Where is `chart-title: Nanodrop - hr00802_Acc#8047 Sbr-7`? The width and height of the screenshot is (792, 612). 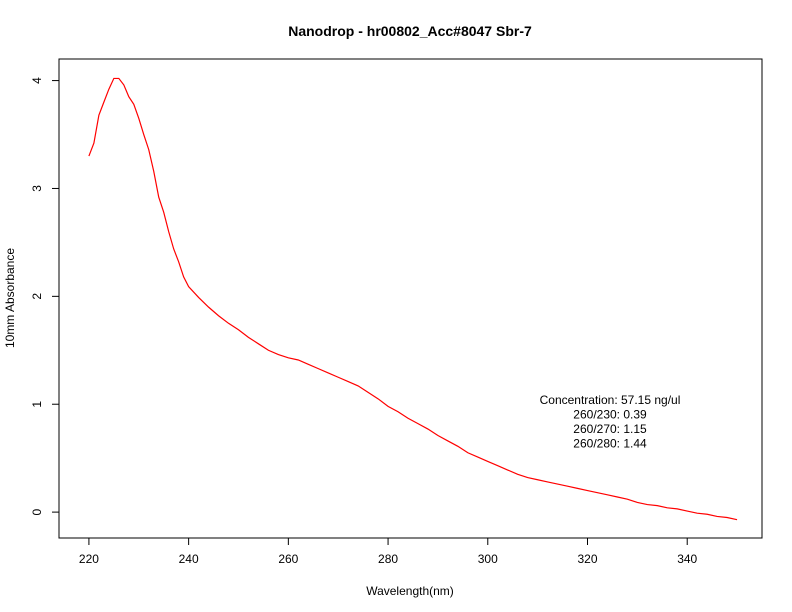
chart-title: Nanodrop - hr00802_Acc#8047 Sbr-7 is located at coordinates (410, 31).